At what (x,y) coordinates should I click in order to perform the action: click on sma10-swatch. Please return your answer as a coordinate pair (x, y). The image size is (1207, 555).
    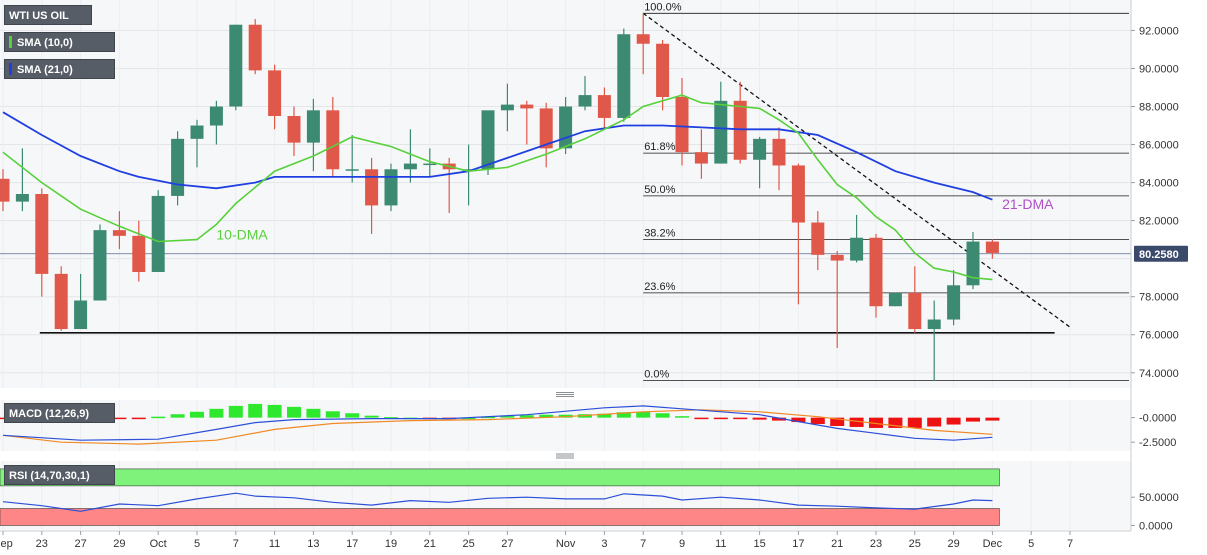
    Looking at the image, I should click on (10, 42).